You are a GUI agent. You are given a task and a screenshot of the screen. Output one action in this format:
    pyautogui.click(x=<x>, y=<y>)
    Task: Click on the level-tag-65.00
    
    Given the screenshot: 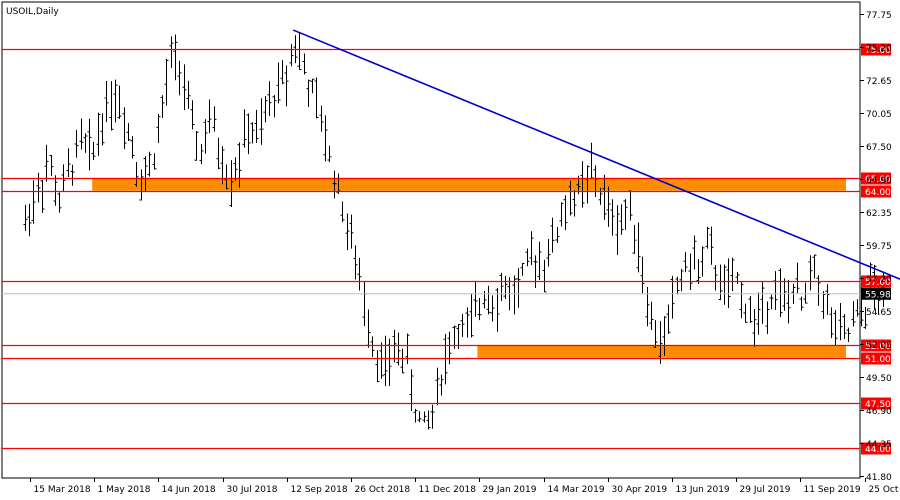 What is the action you would take?
    pyautogui.click(x=876, y=178)
    